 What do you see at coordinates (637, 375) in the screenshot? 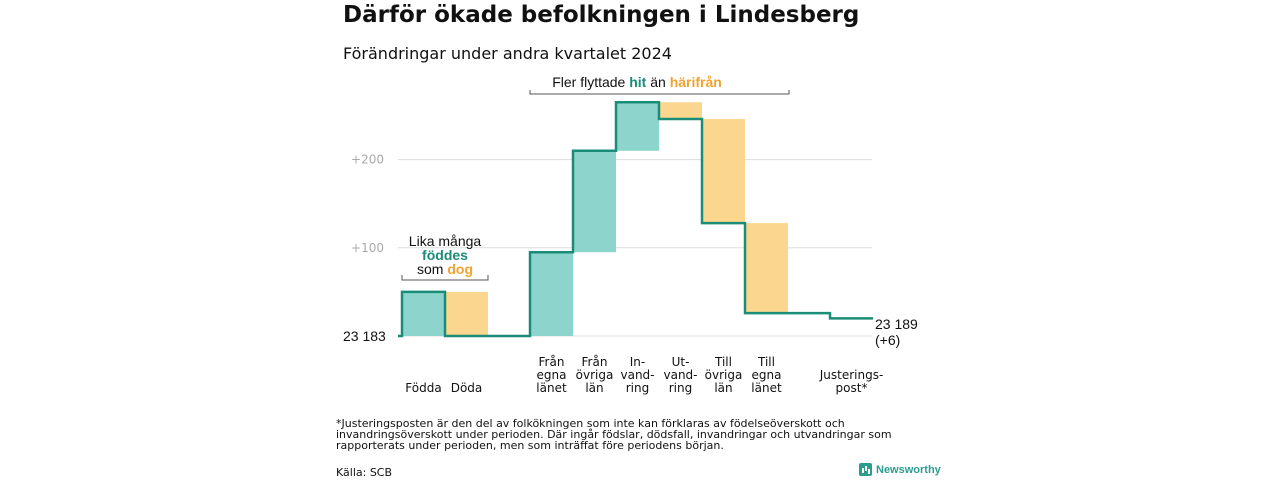
I see `category-label-5: vand-` at bounding box center [637, 375].